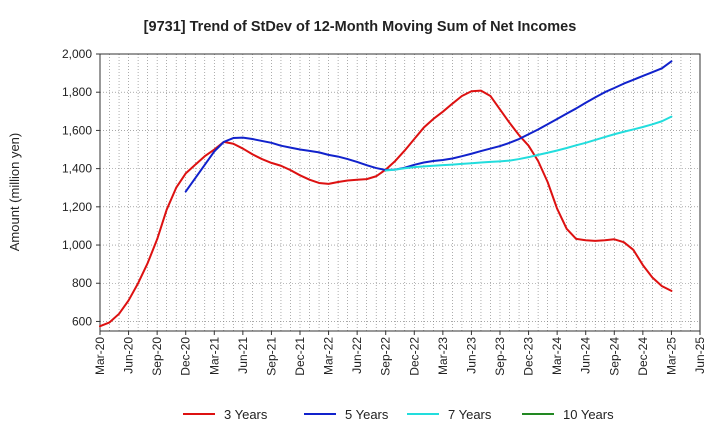  What do you see at coordinates (77, 169) in the screenshot?
I see `y-tick-label: 1,400` at bounding box center [77, 169].